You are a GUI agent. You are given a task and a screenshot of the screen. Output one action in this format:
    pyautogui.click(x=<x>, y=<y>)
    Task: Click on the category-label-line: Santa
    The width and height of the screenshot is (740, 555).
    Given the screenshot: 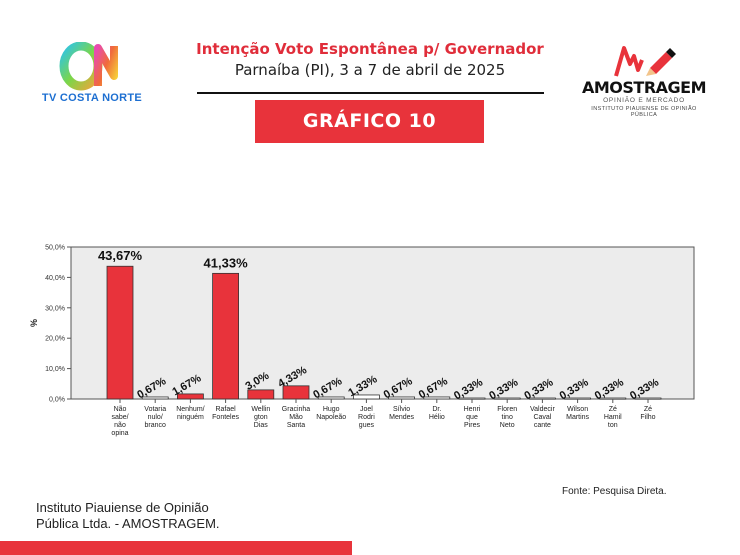 What is the action you would take?
    pyautogui.click(x=296, y=425)
    